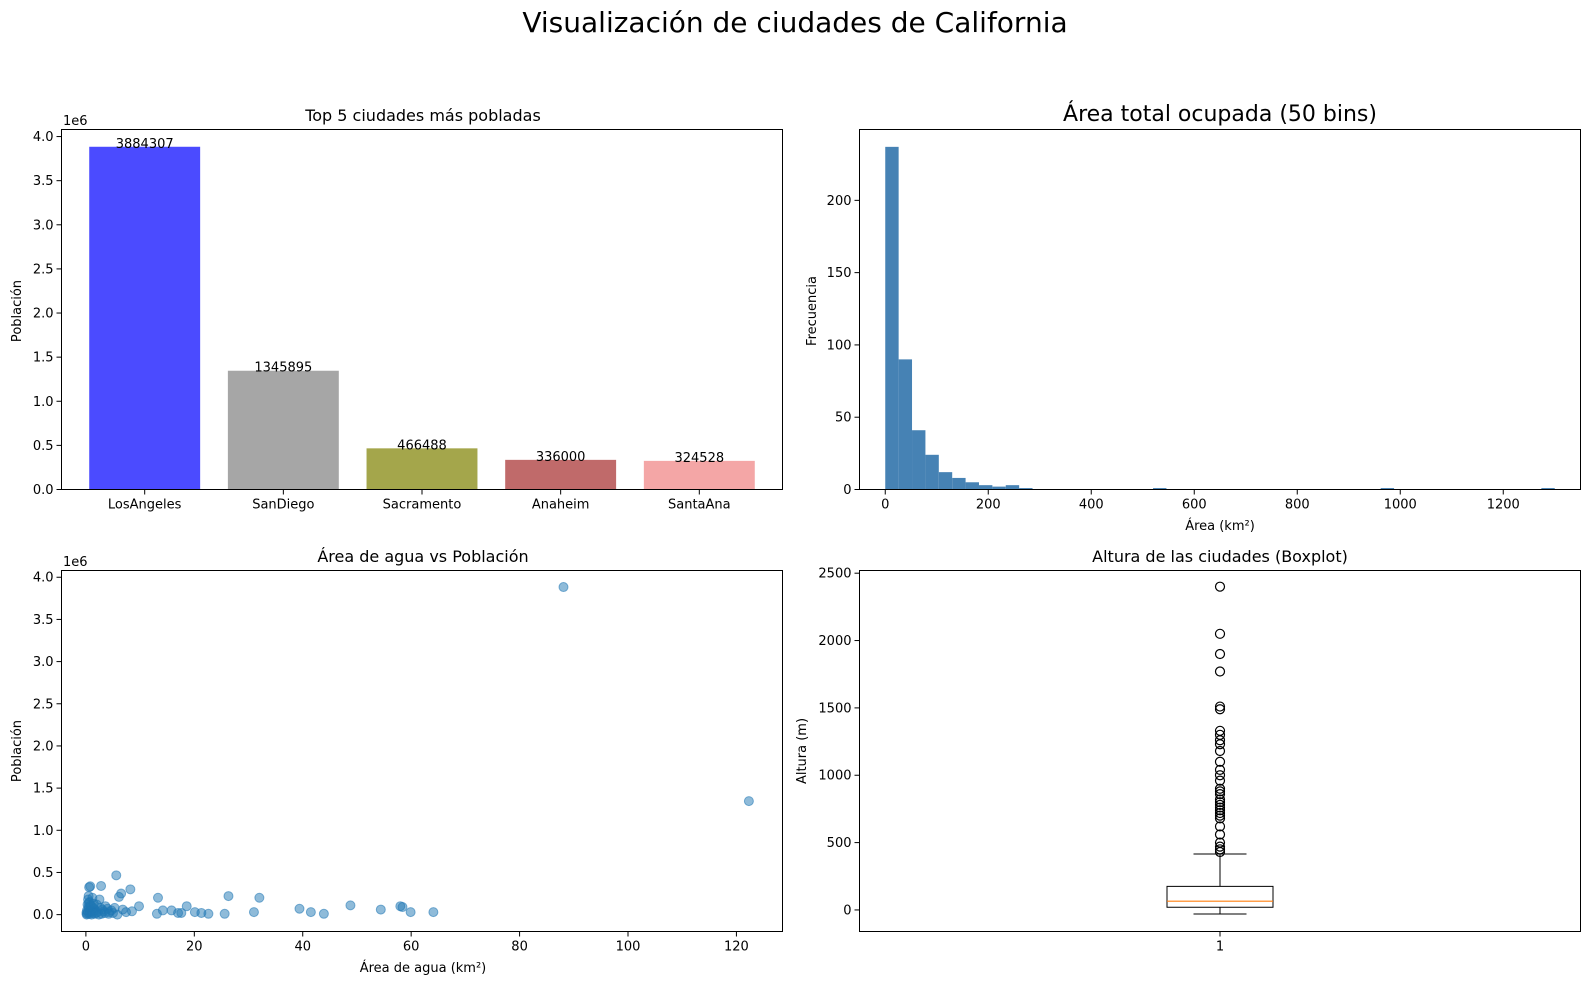  Describe the element at coordinates (422, 505) in the screenshot. I see `bar-chart-xtick-label: Sacramento` at that location.